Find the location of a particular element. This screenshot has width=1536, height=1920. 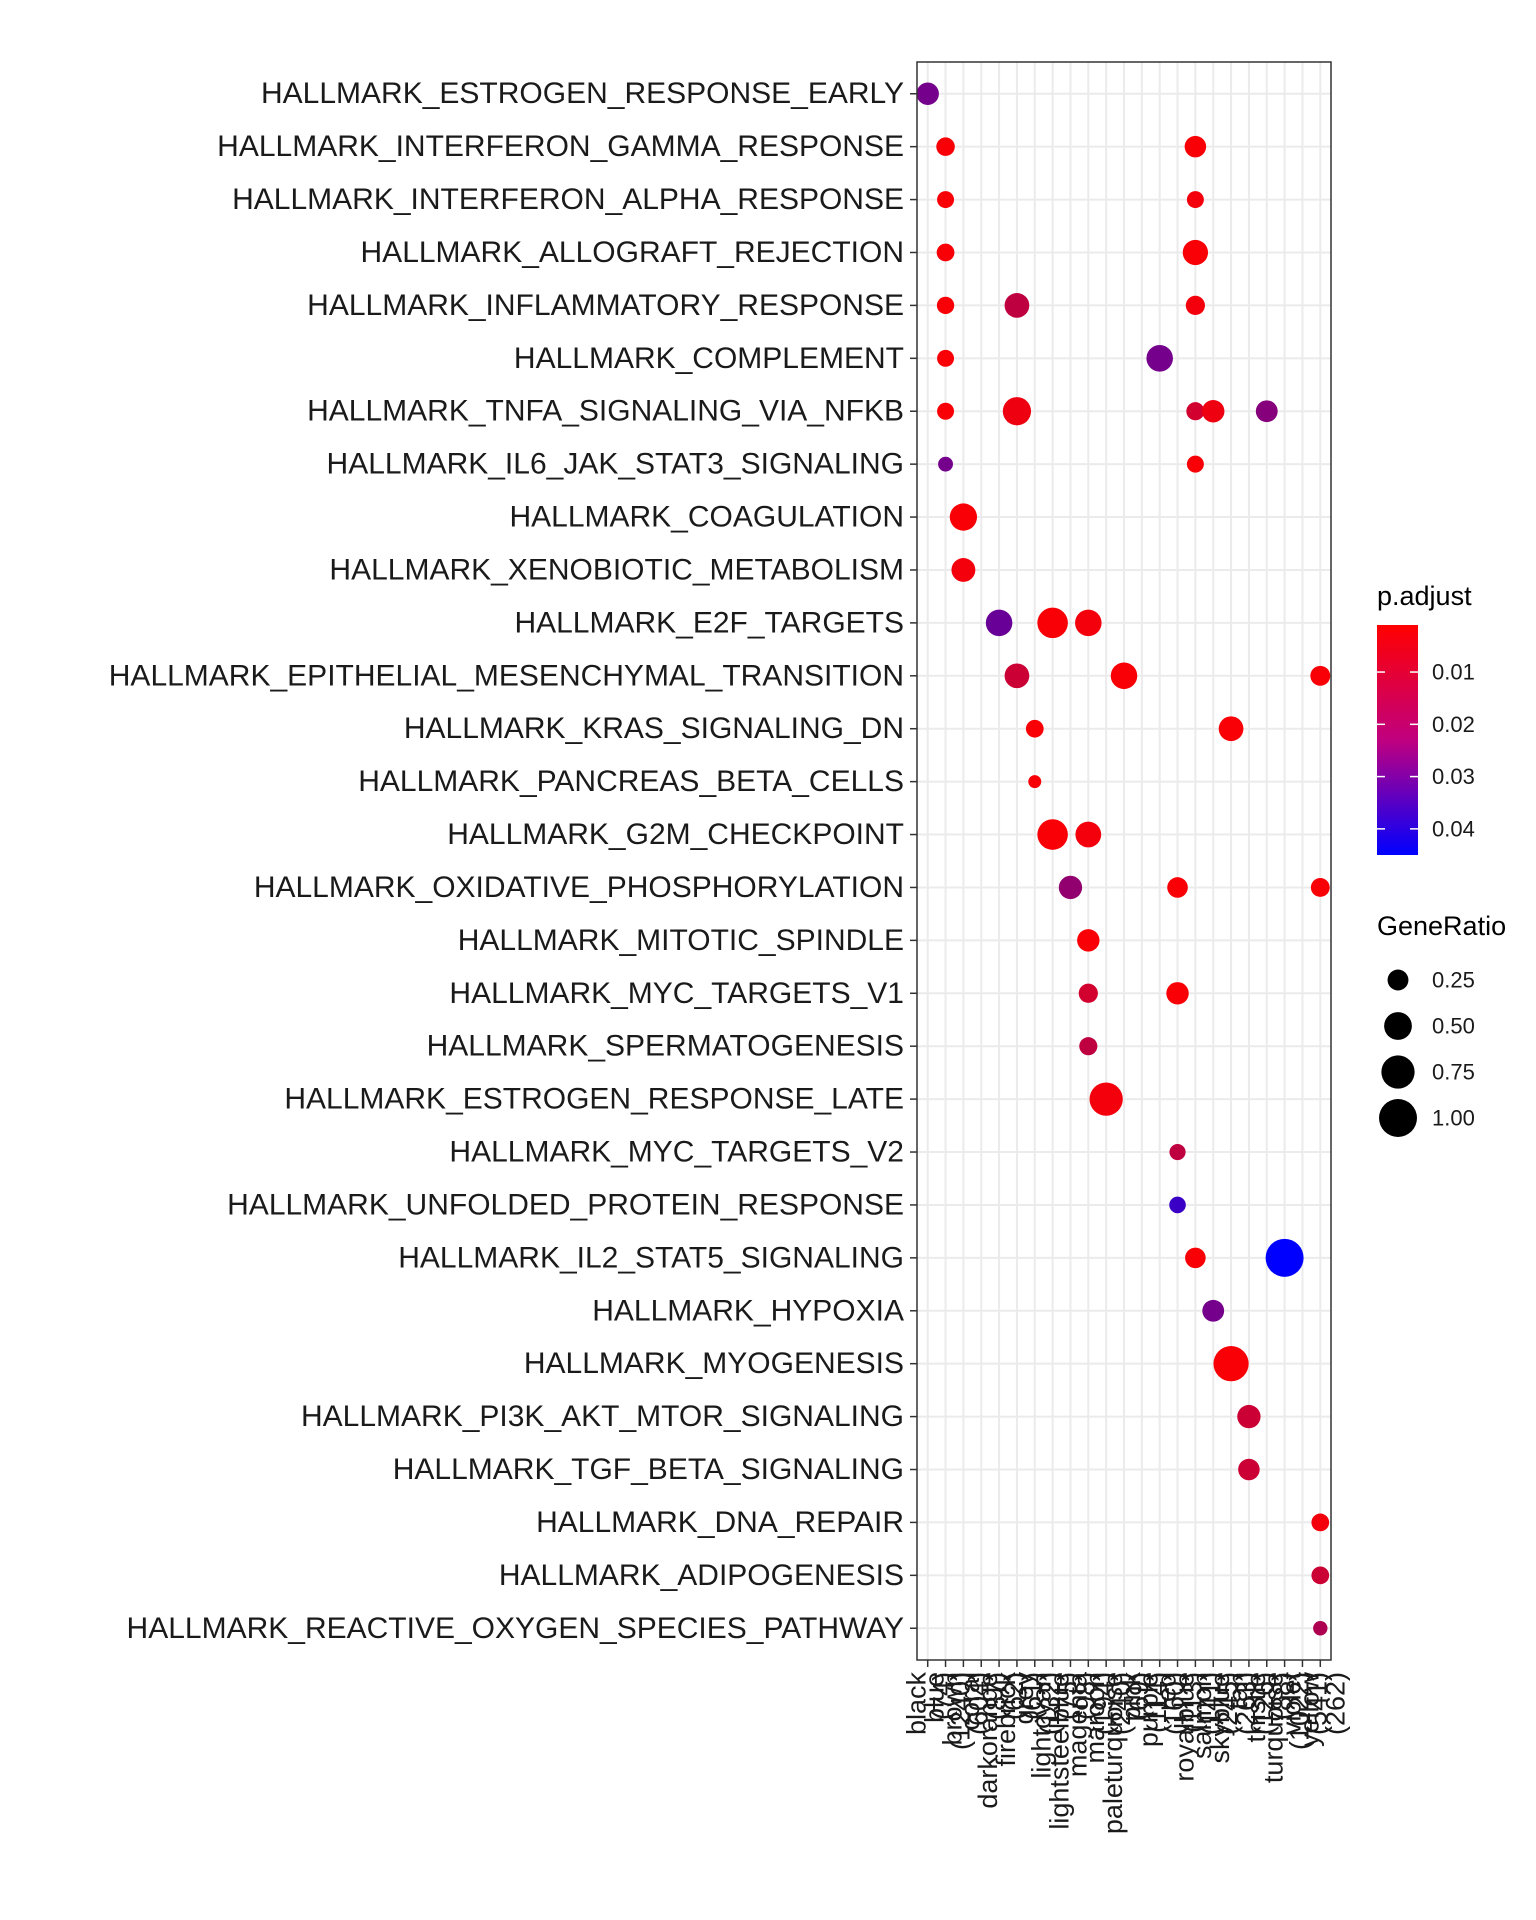

y-tick-label: HALLMARK_INTERFERON_ALPHA_RESPONSE is located at coordinates (568, 199).